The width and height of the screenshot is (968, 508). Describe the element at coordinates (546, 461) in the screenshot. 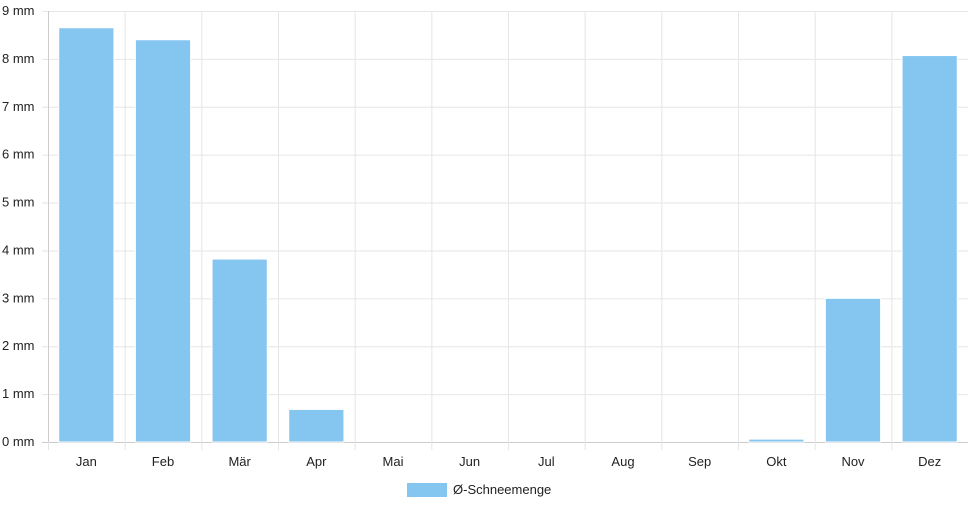

I see `x-tick-label: Jul` at that location.